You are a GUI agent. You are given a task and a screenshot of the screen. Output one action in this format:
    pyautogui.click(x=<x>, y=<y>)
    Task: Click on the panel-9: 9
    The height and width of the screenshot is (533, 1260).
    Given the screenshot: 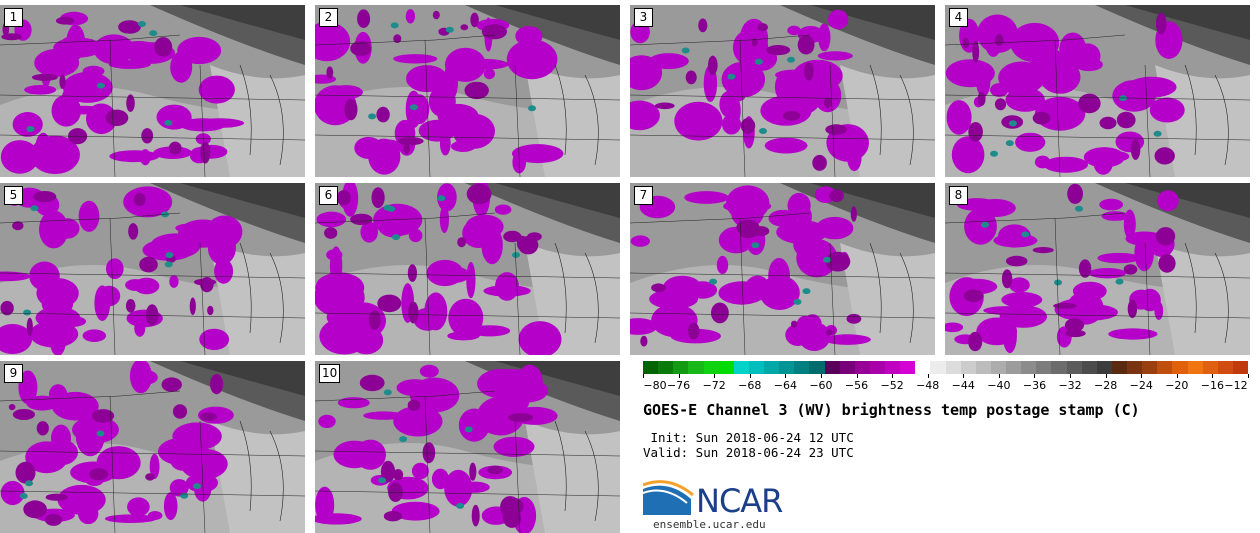 What is the action you would take?
    pyautogui.click(x=152, y=447)
    